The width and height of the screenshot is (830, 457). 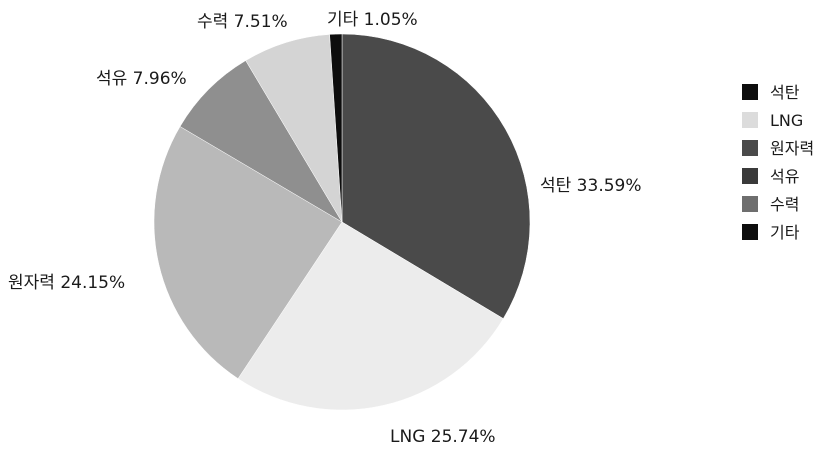 I want to click on legend-item-2: 원자력, so click(x=778, y=148).